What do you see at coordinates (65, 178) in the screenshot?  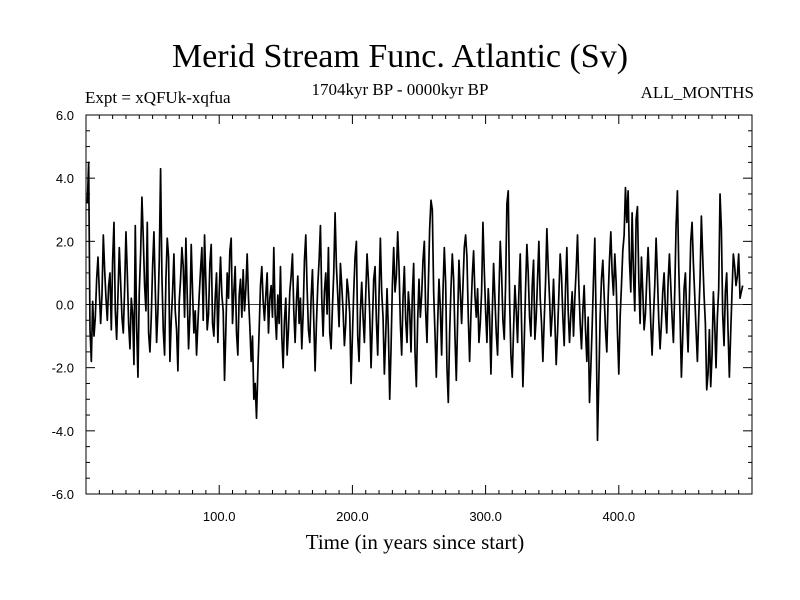 I see `y-tick-label: 4.0` at bounding box center [65, 178].